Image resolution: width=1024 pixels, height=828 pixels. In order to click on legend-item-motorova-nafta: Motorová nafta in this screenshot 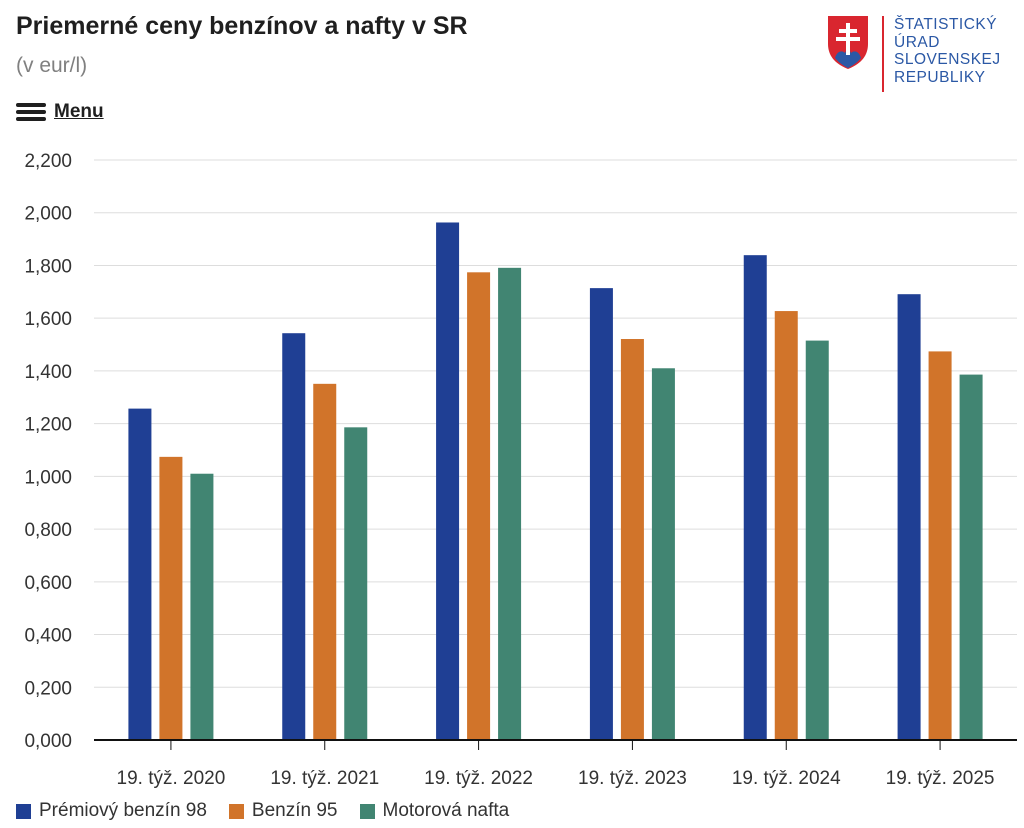, I will do `click(434, 811)`.